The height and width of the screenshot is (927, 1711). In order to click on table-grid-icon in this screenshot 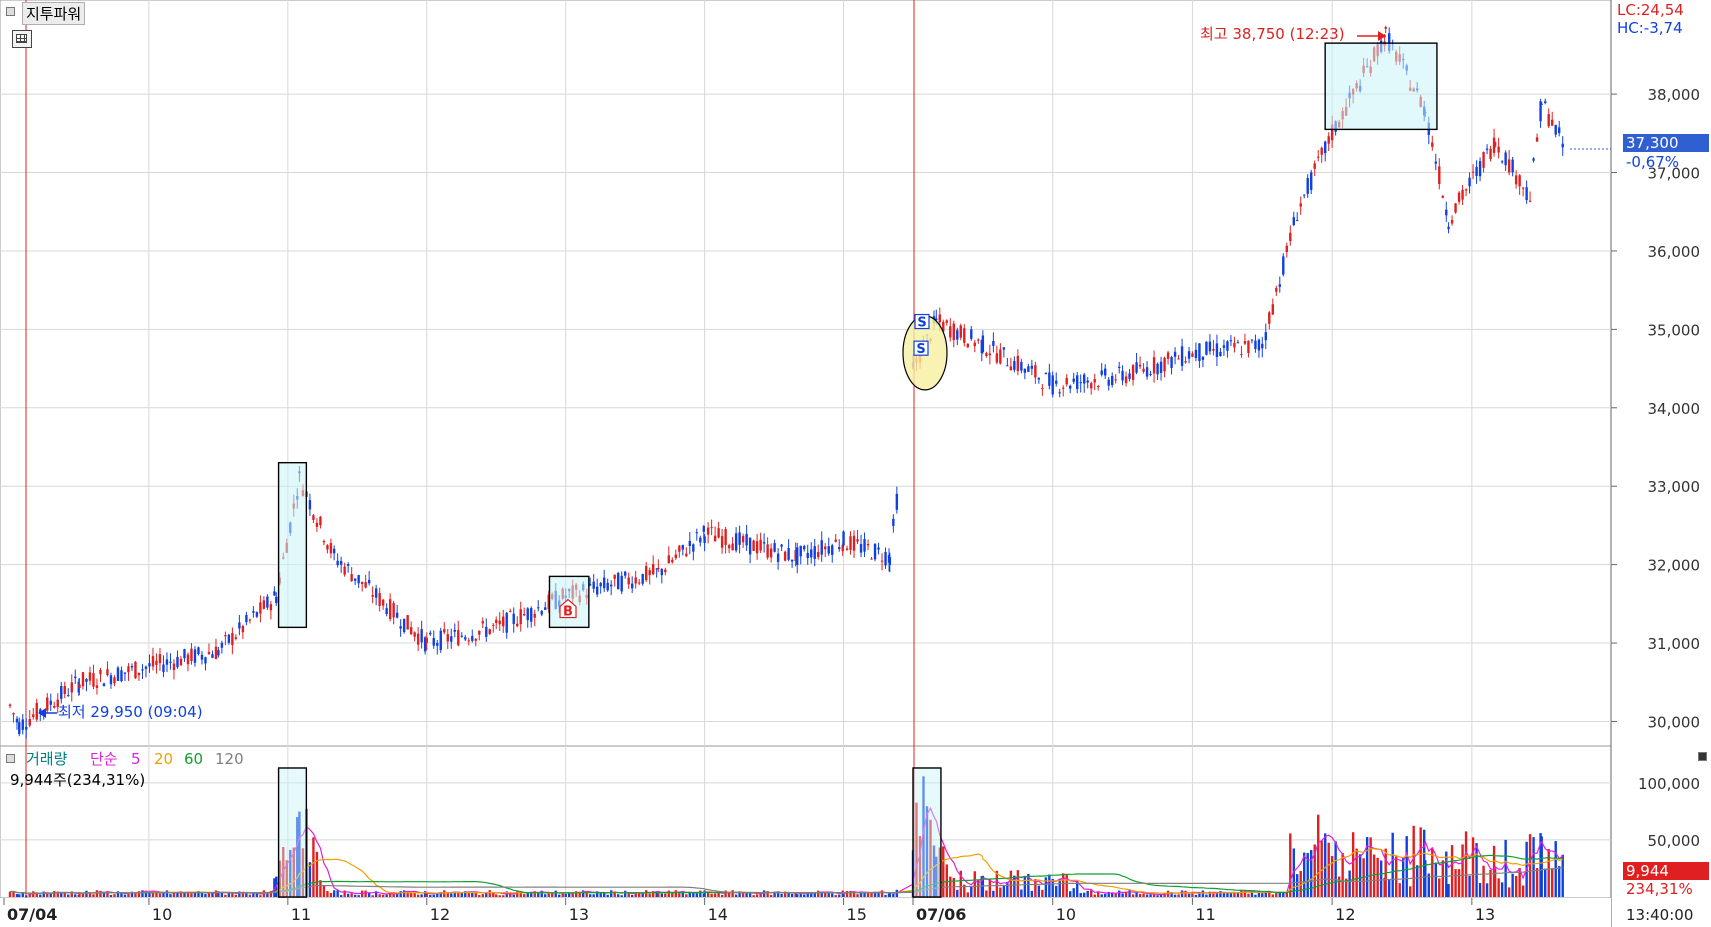, I will do `click(22, 39)`.